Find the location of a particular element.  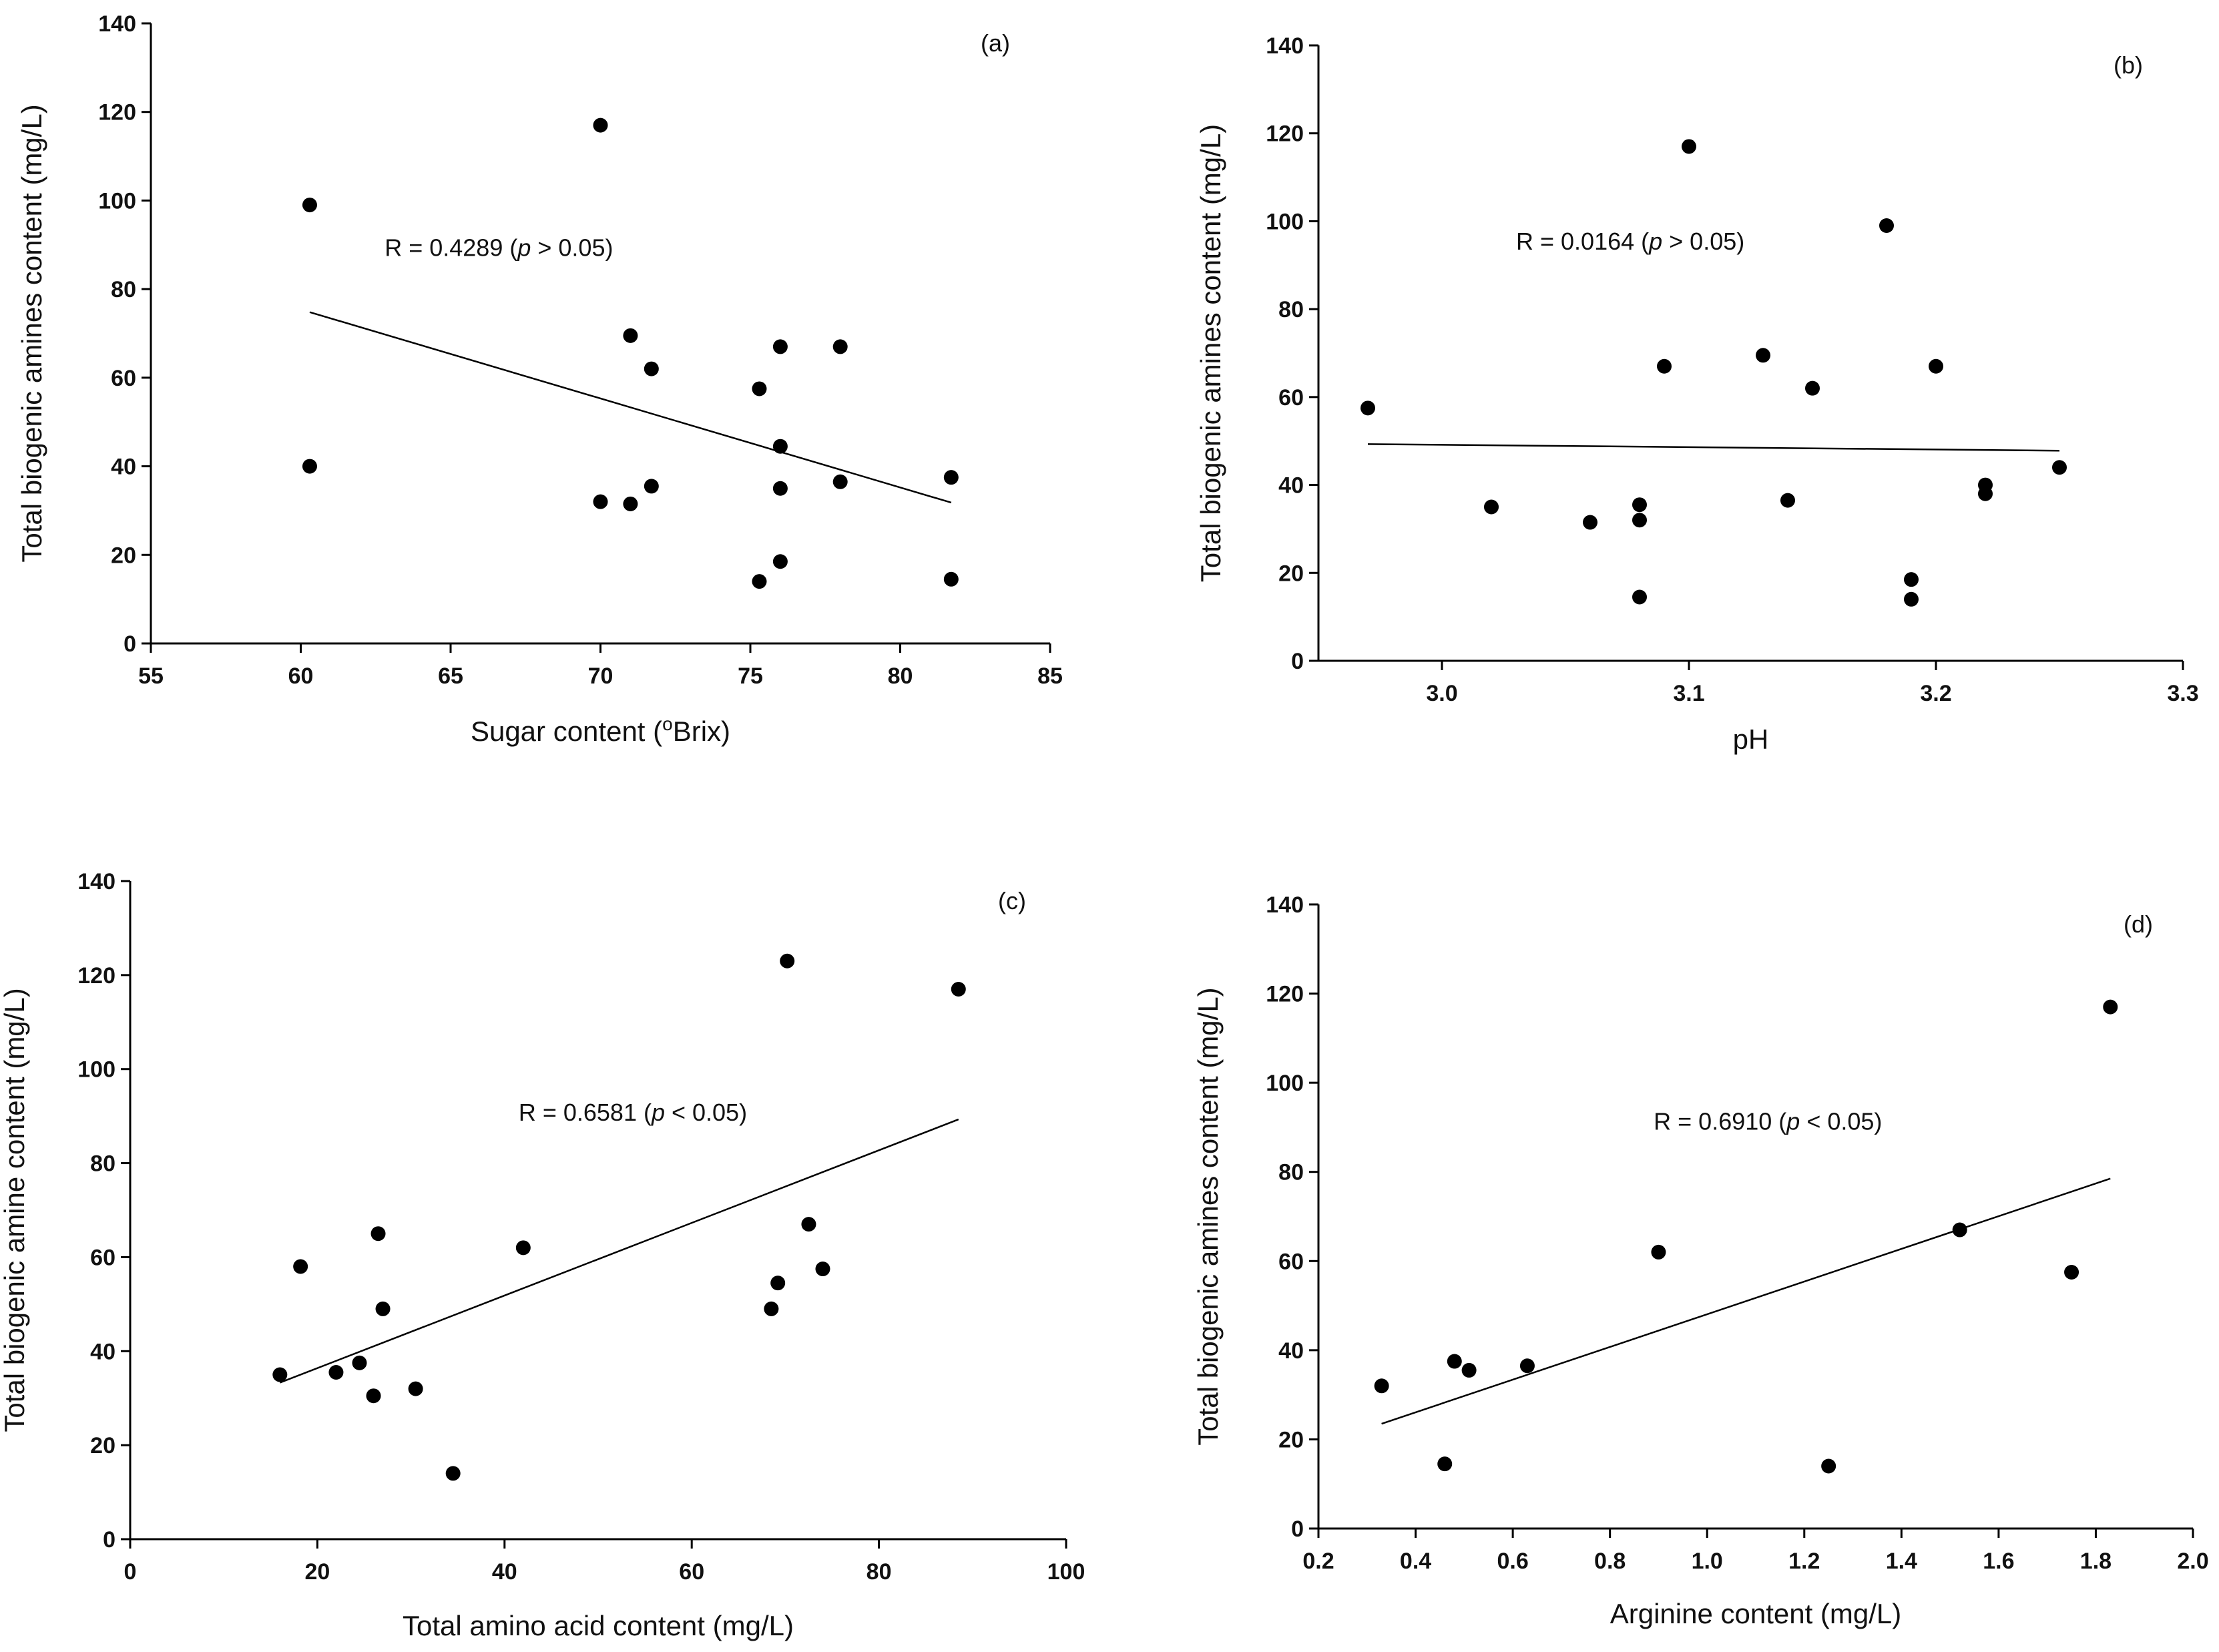

x-tick-label: 40 is located at coordinates (504, 1572).